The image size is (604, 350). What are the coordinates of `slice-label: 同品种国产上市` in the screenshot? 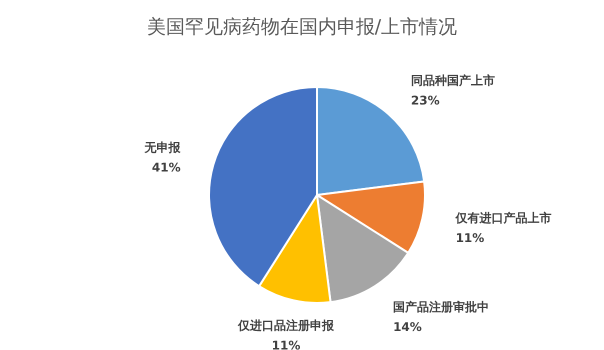 It's located at (452, 80).